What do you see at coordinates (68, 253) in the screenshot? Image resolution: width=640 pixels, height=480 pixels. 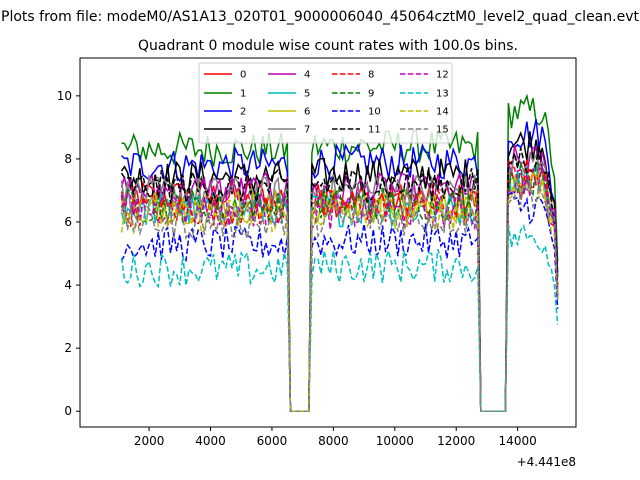 I see `y-axis-ticks: 0 2 4 6 8 10` at bounding box center [68, 253].